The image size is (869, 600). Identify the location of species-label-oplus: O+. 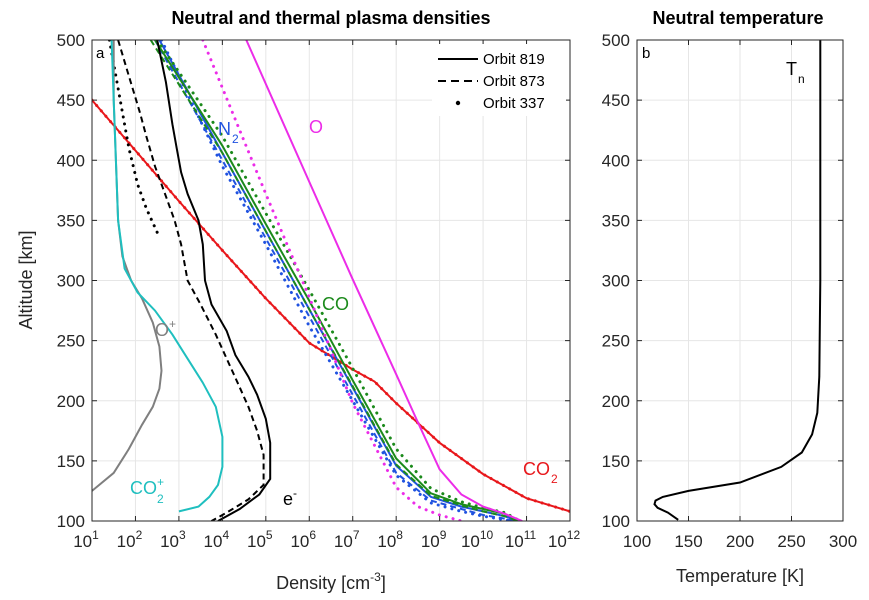
(165, 328).